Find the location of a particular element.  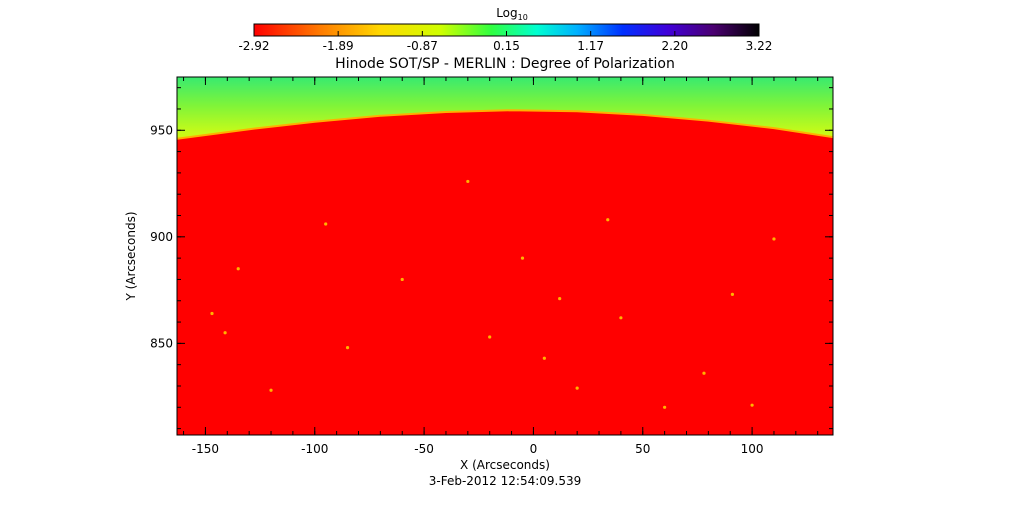

colorbar-tick-label: 0.15 is located at coordinates (506, 46).